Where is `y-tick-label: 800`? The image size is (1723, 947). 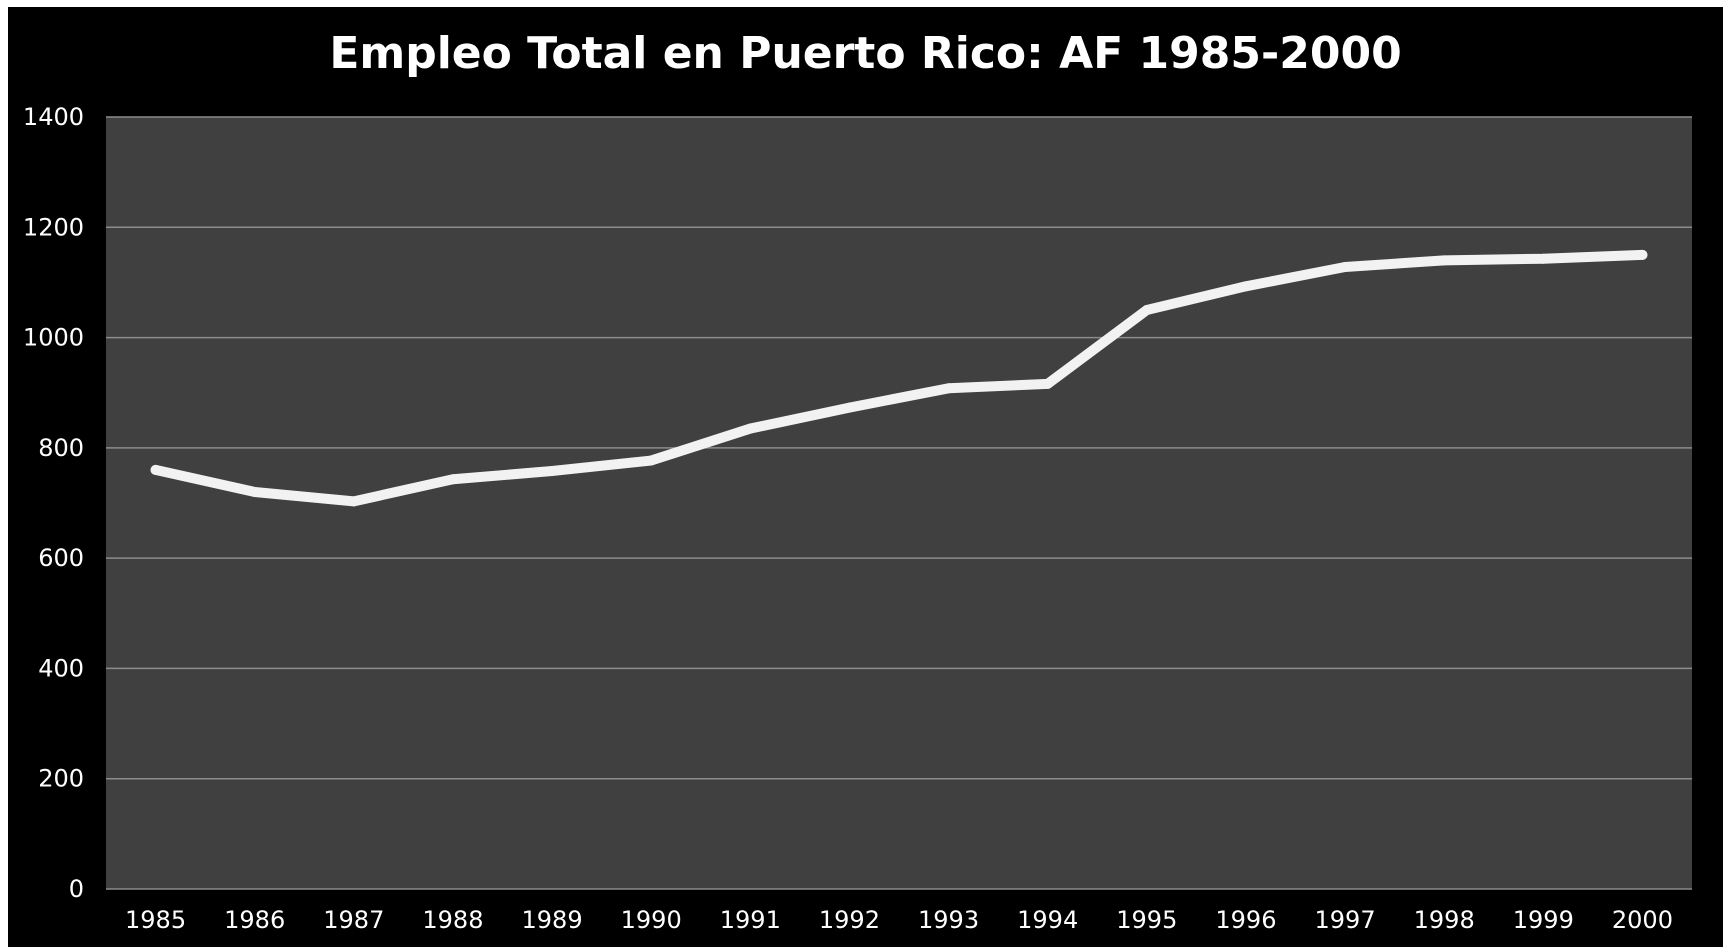
y-tick-label: 800 is located at coordinates (61, 448).